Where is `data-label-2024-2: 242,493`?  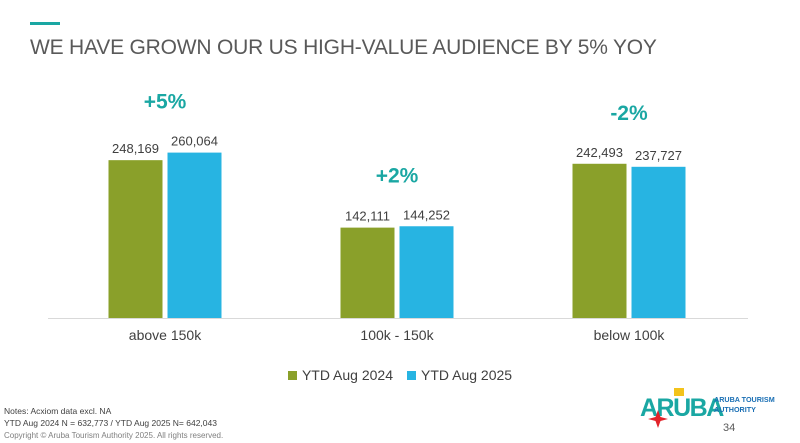 data-label-2024-2: 242,493 is located at coordinates (599, 152).